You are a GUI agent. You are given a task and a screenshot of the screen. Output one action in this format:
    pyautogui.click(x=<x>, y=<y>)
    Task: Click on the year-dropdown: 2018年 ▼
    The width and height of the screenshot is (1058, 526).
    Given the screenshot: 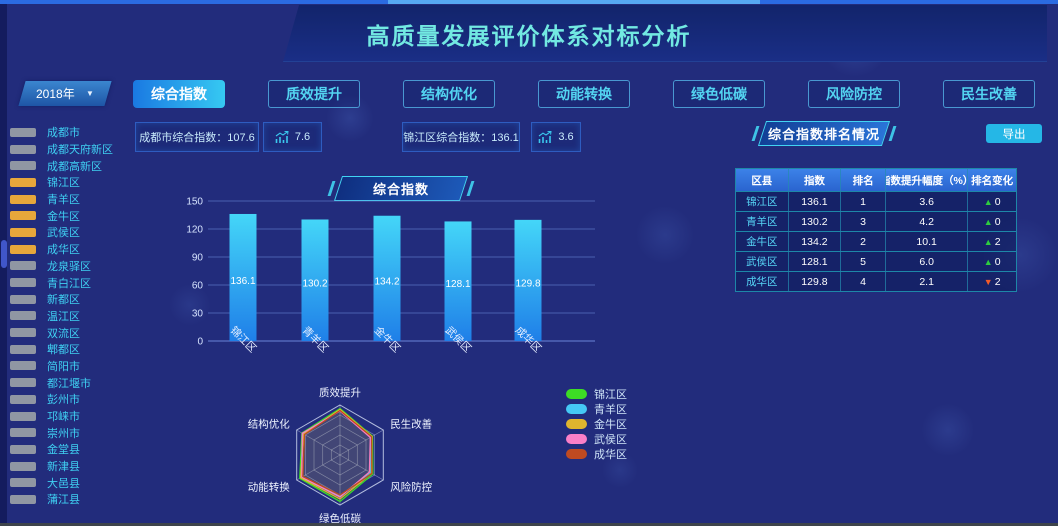 What is the action you would take?
    pyautogui.click(x=65, y=93)
    